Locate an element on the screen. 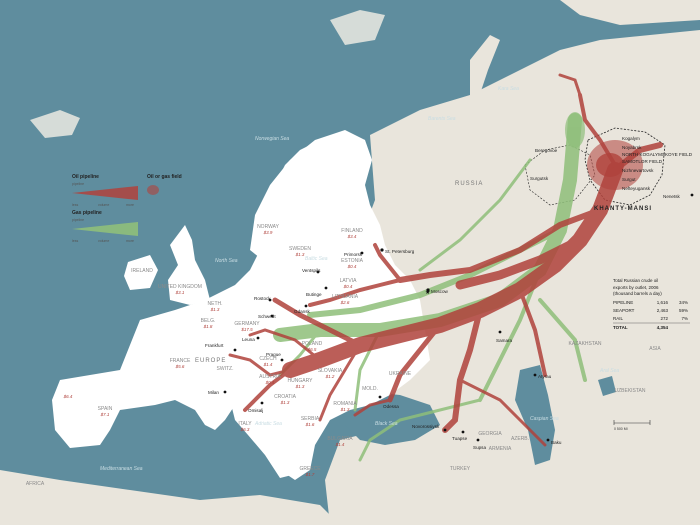 The width and height of the screenshot is (700, 525). country-label-hungary: HUNGARY is located at coordinates (301, 381).